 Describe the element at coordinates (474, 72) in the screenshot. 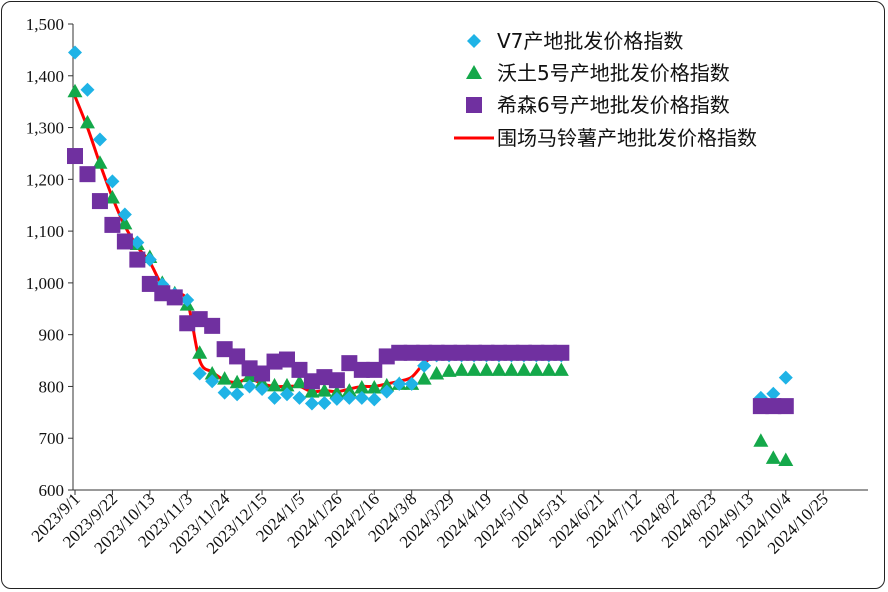

I see `legend-marker-wotu` at that location.